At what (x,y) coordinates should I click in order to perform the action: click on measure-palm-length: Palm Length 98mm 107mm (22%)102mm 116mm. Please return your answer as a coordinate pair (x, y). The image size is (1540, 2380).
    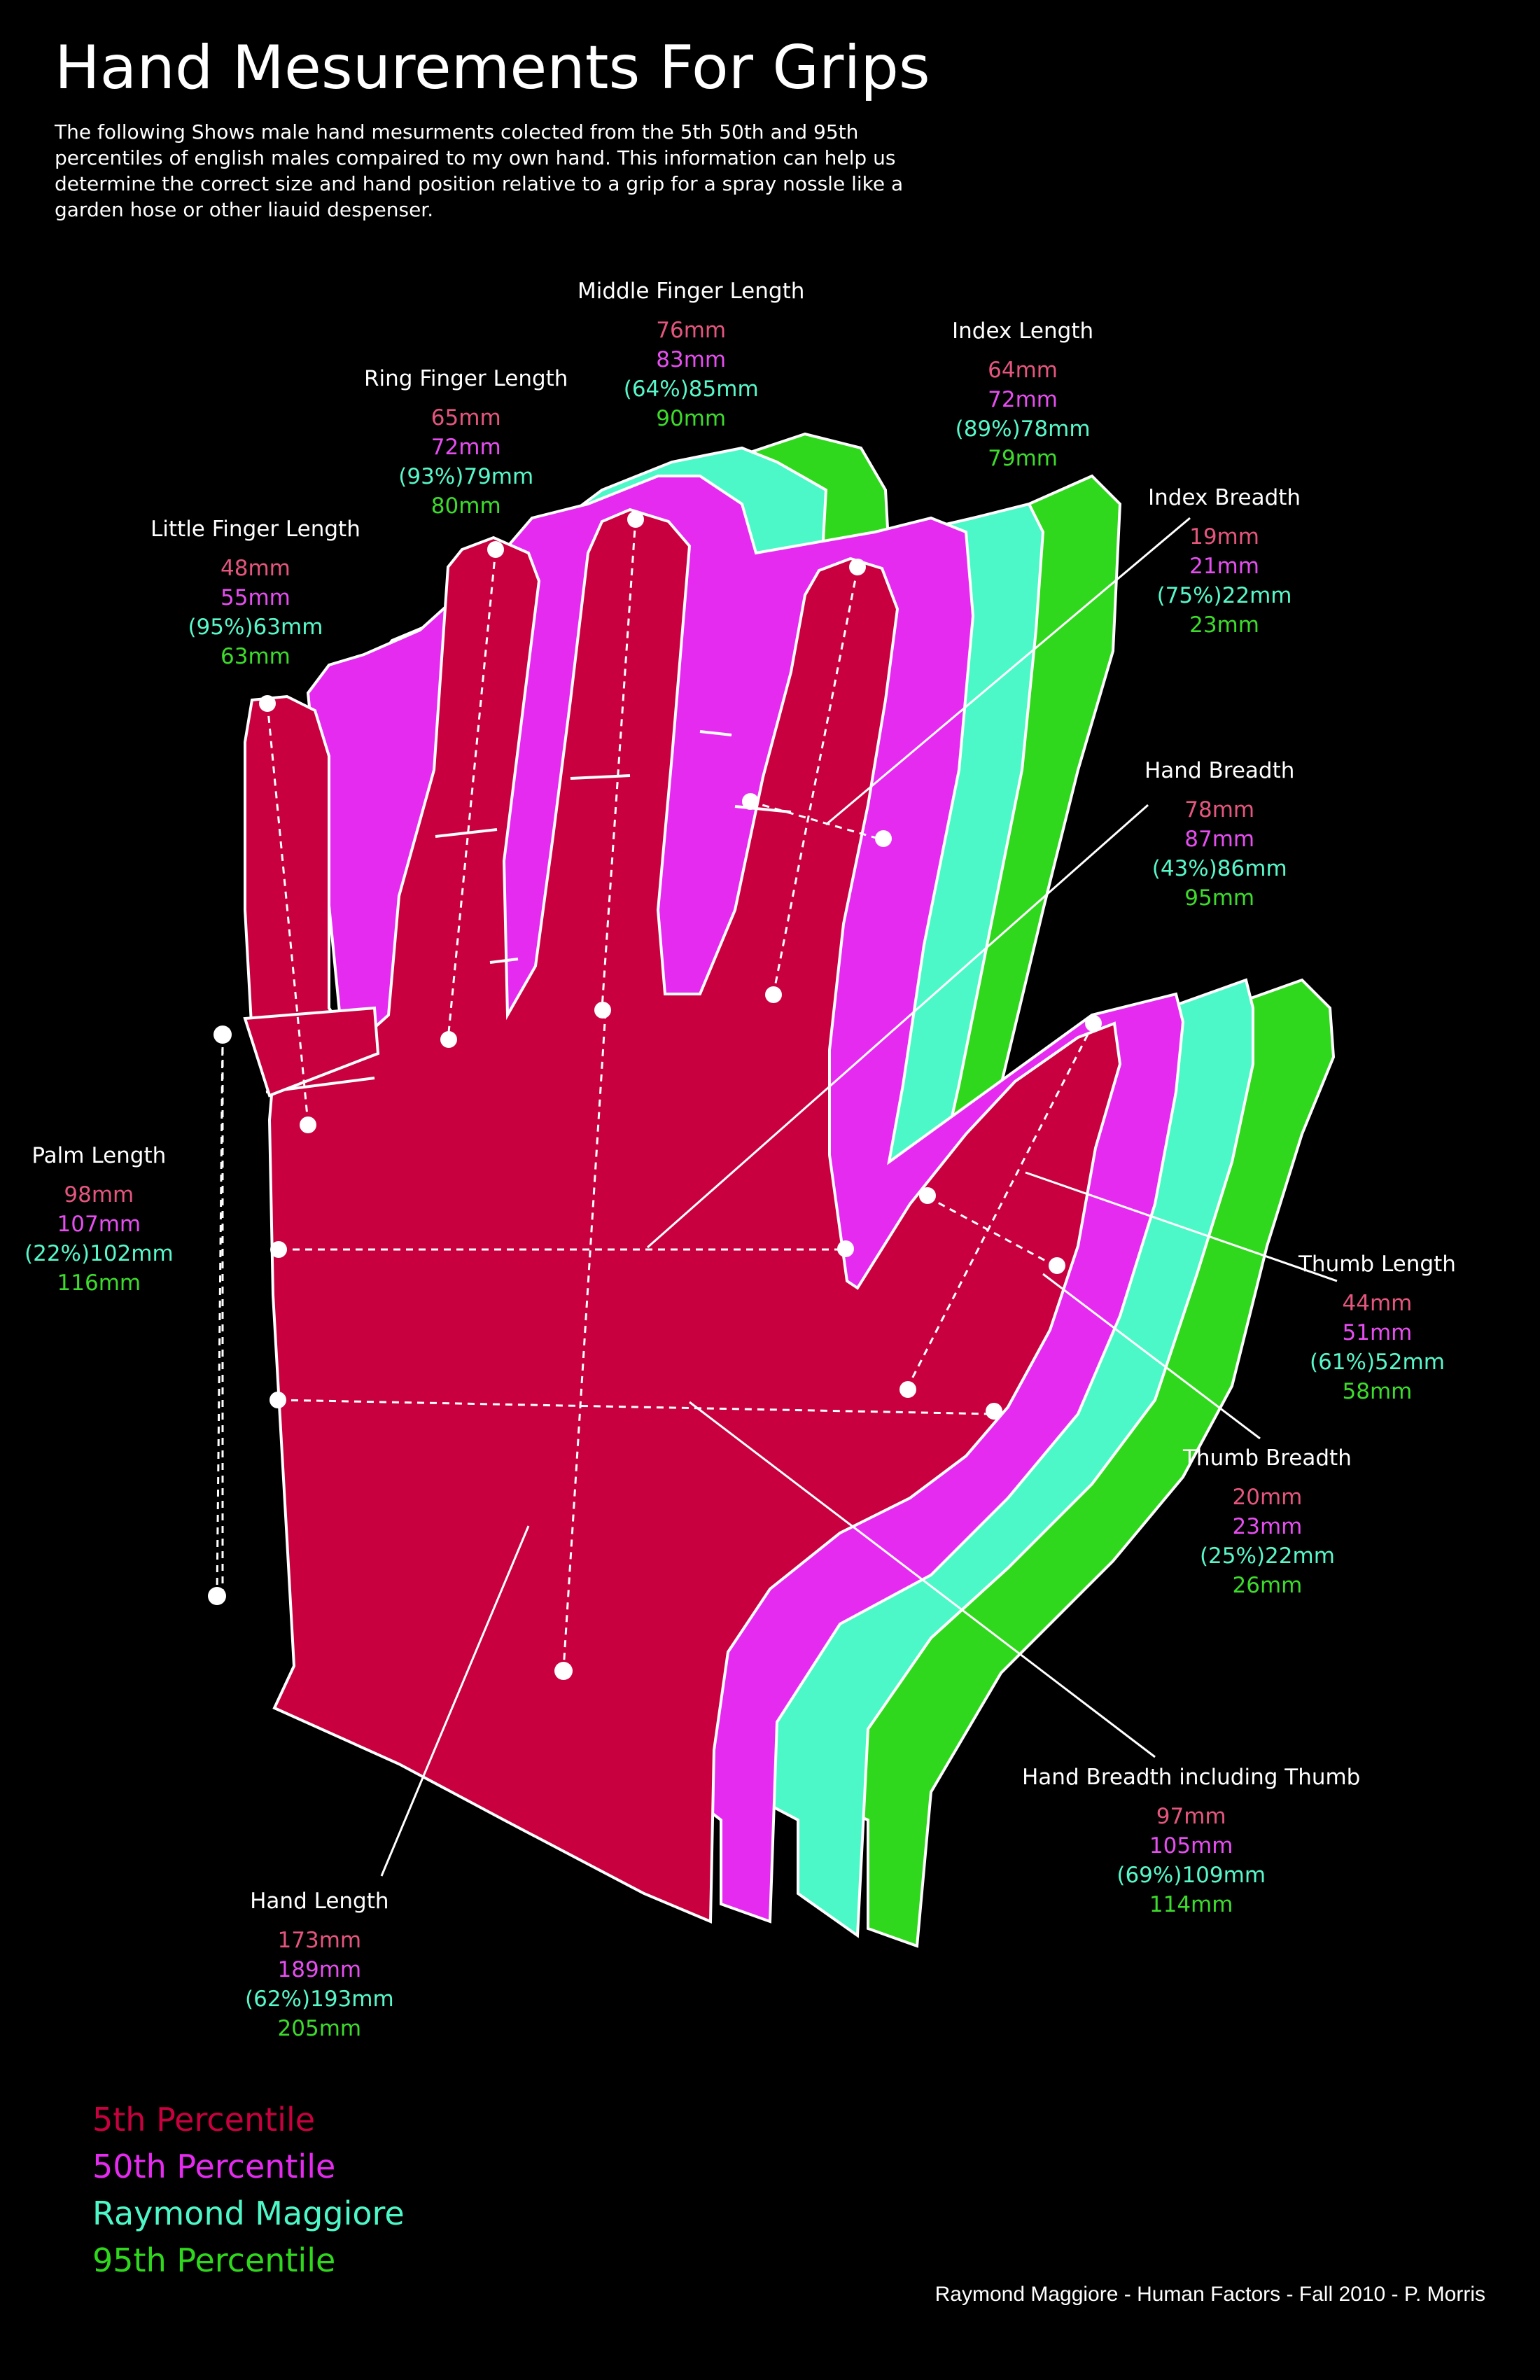
    Looking at the image, I should click on (99, 1219).